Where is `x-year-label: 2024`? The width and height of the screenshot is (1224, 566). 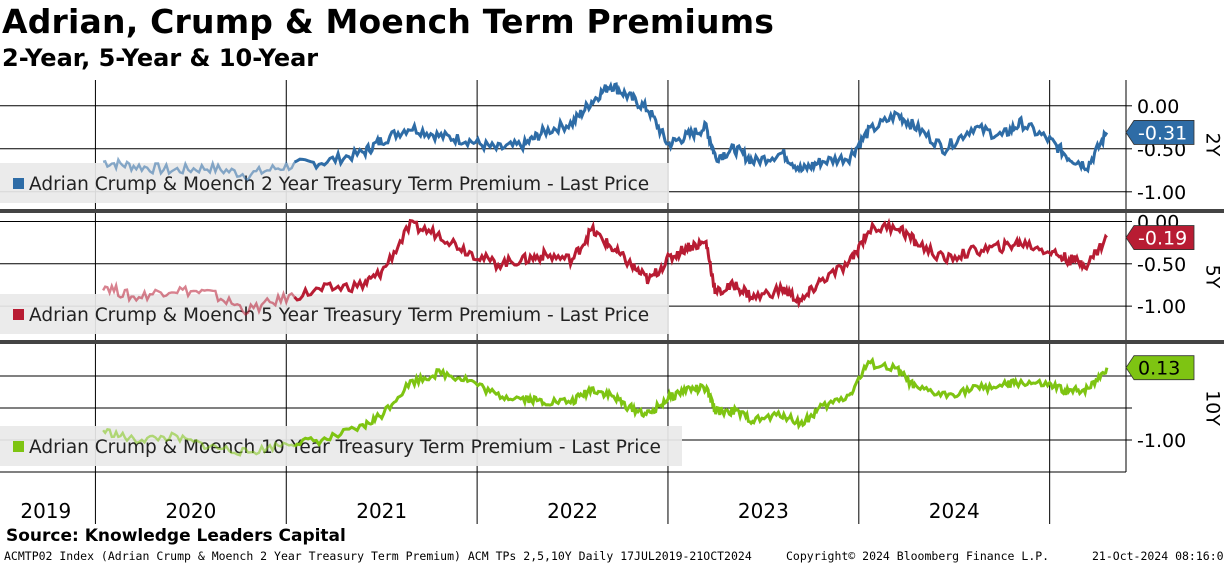 x-year-label: 2024 is located at coordinates (954, 511).